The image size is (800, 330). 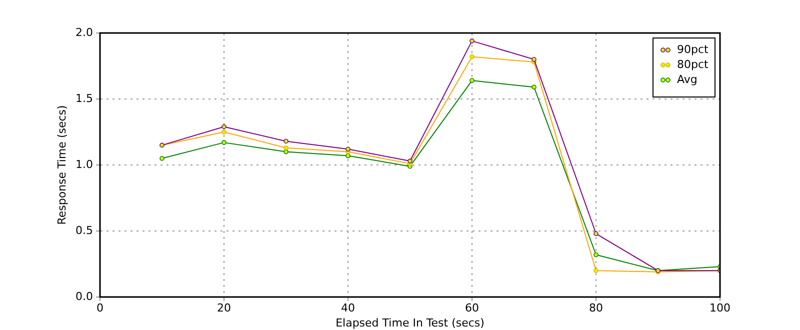 What do you see at coordinates (348, 307) in the screenshot?
I see `x-tick-label: 40` at bounding box center [348, 307].